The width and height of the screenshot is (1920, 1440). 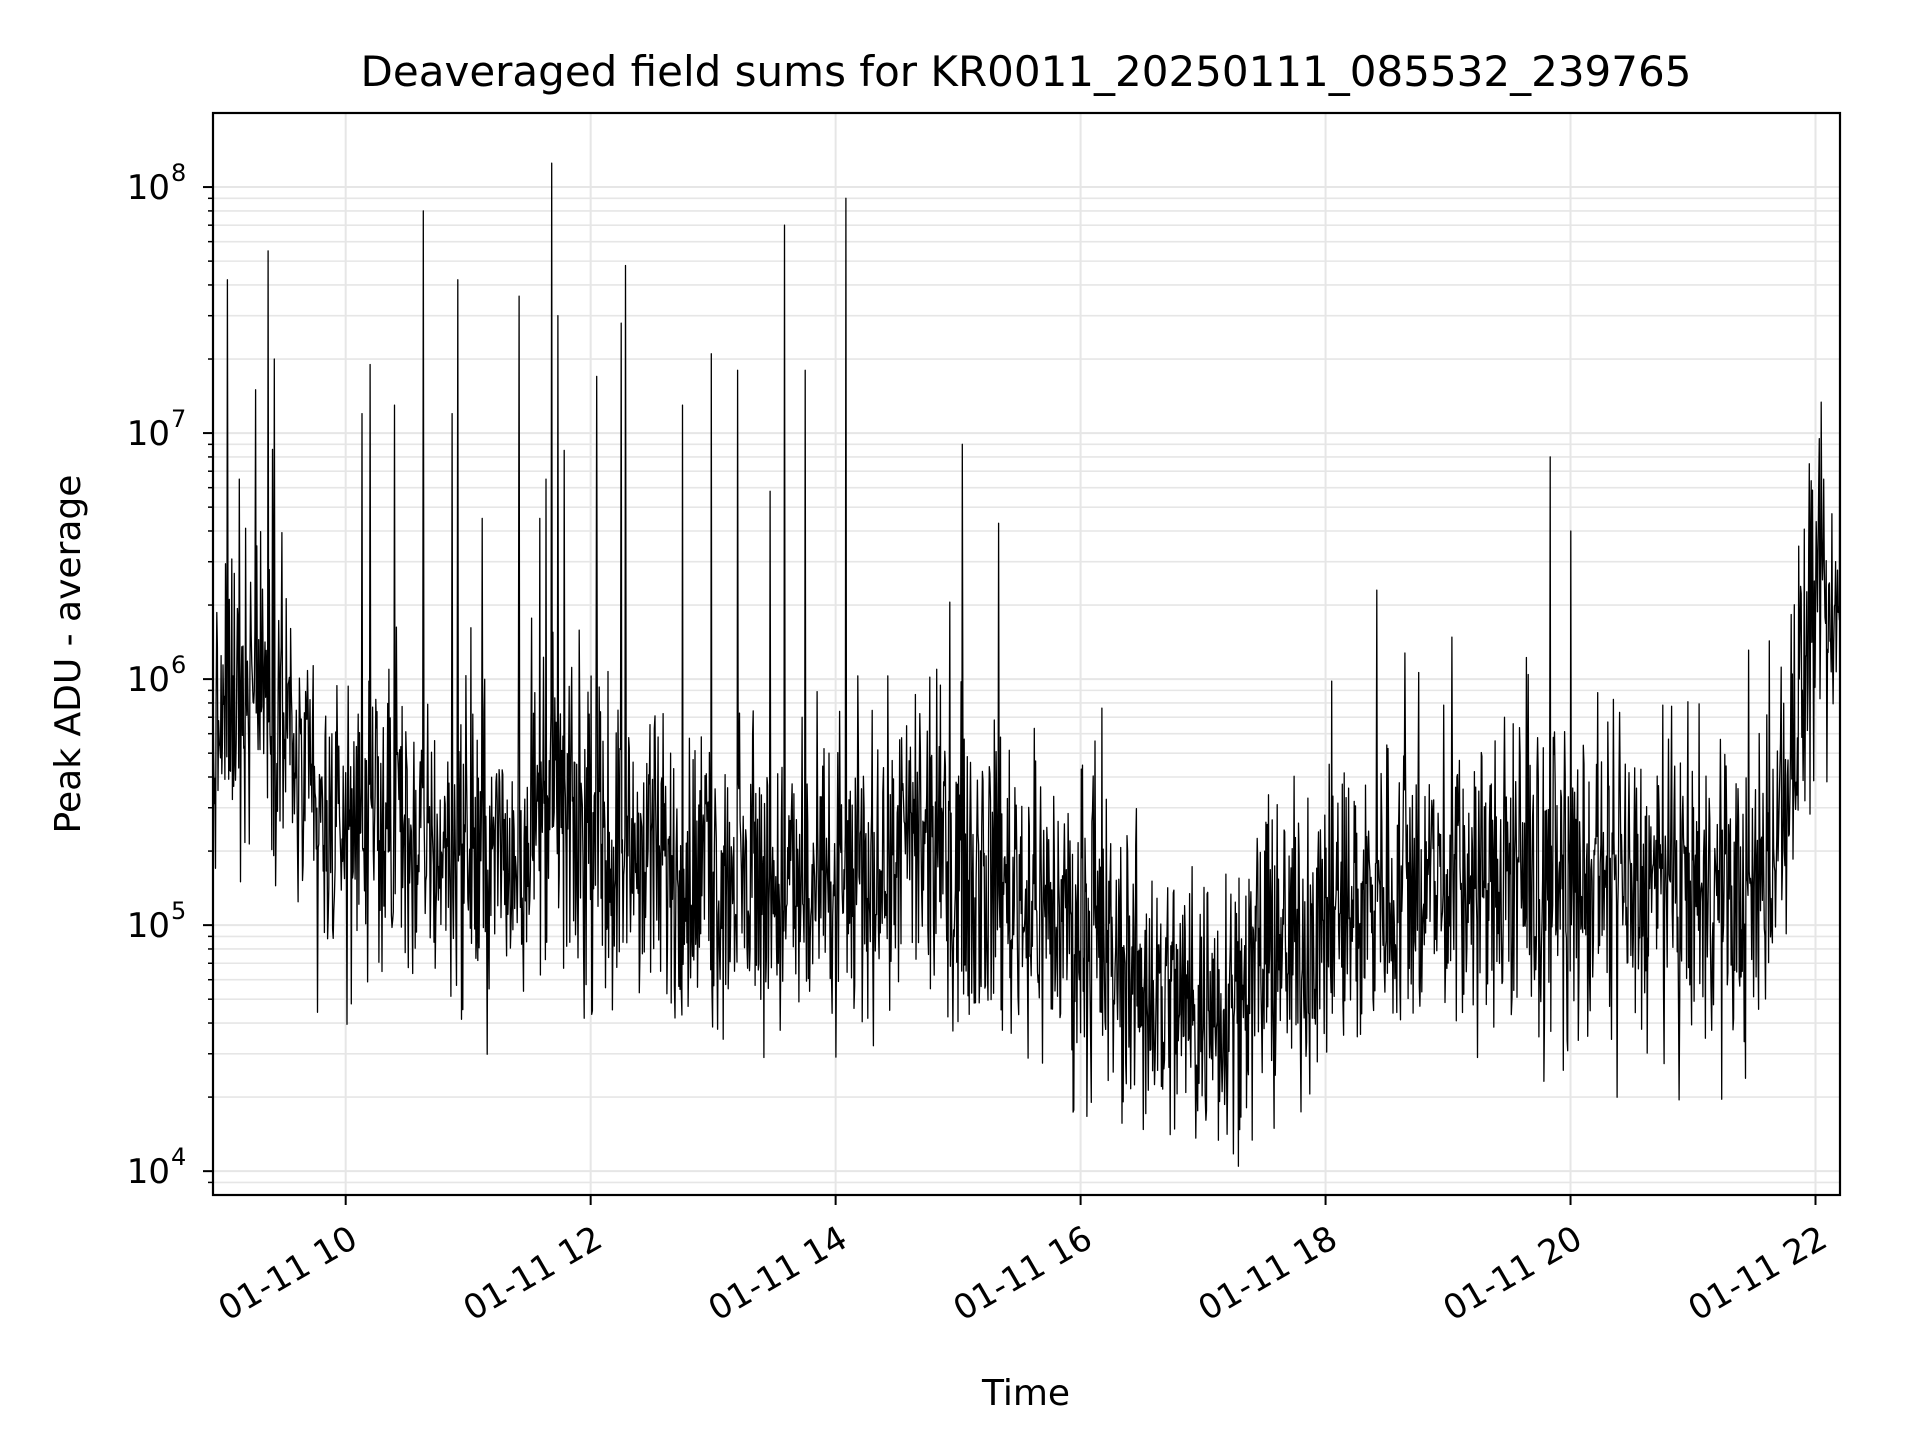 I want to click on y-tick-exponent: 8, so click(x=178, y=173).